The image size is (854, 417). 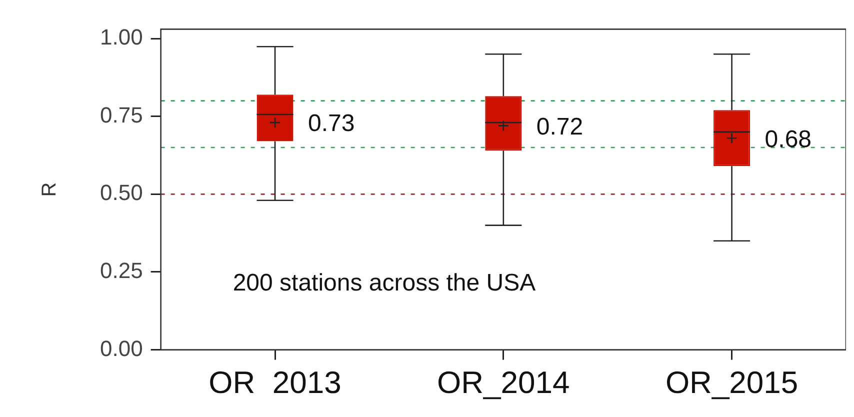 I want to click on y-axis-title: R, so click(x=49, y=189).